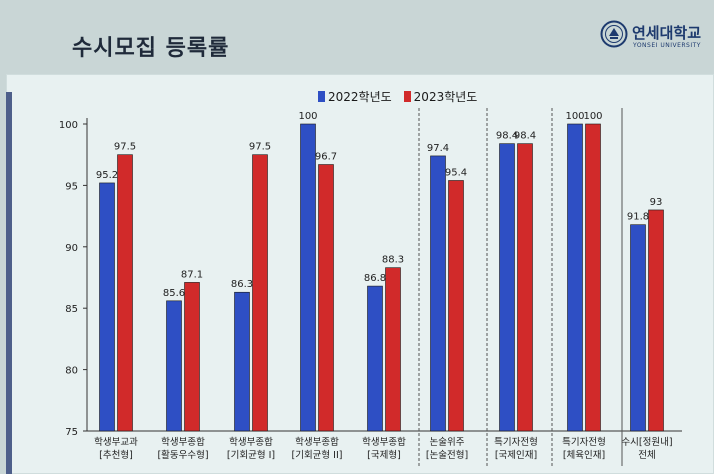 Image resolution: width=714 pixels, height=474 pixels. Describe the element at coordinates (326, 157) in the screenshot. I see `bar-value-label: 96.7` at that location.